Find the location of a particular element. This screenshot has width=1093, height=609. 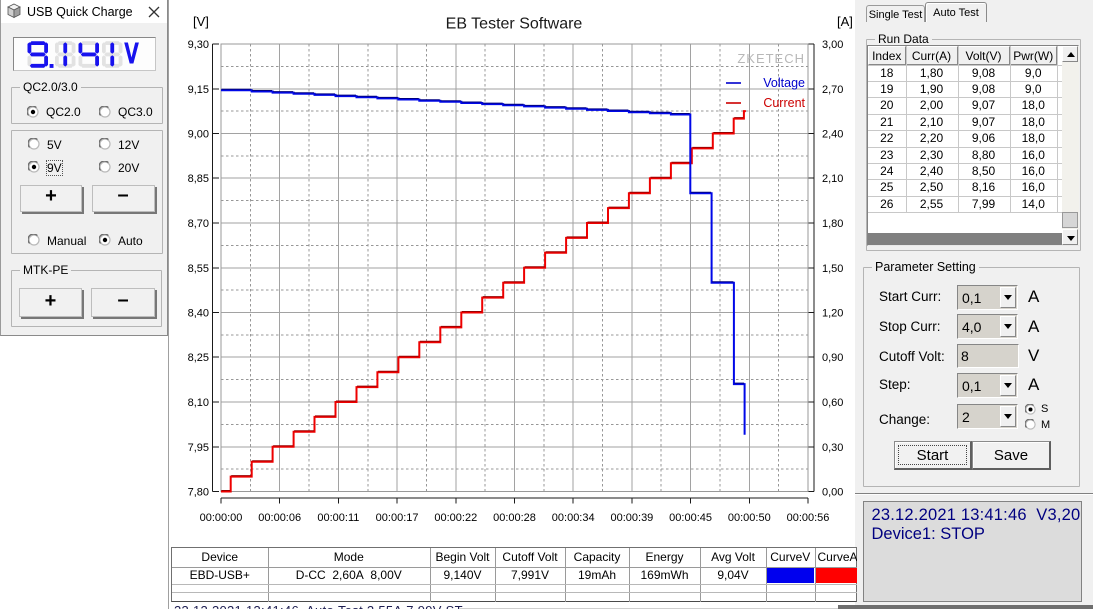

svg-text: 1,50 is located at coordinates (832, 269).